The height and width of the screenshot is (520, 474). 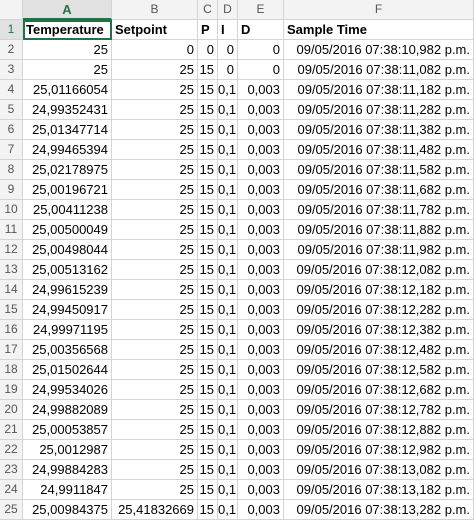 I want to click on cell-sample-time: 09/05/2016 07:38:11,982 p.m., so click(x=379, y=250).